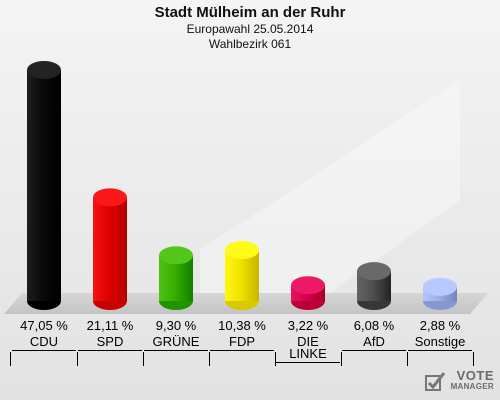 This screenshot has height=400, width=500. I want to click on value-label: 10,38 %, so click(242, 325).